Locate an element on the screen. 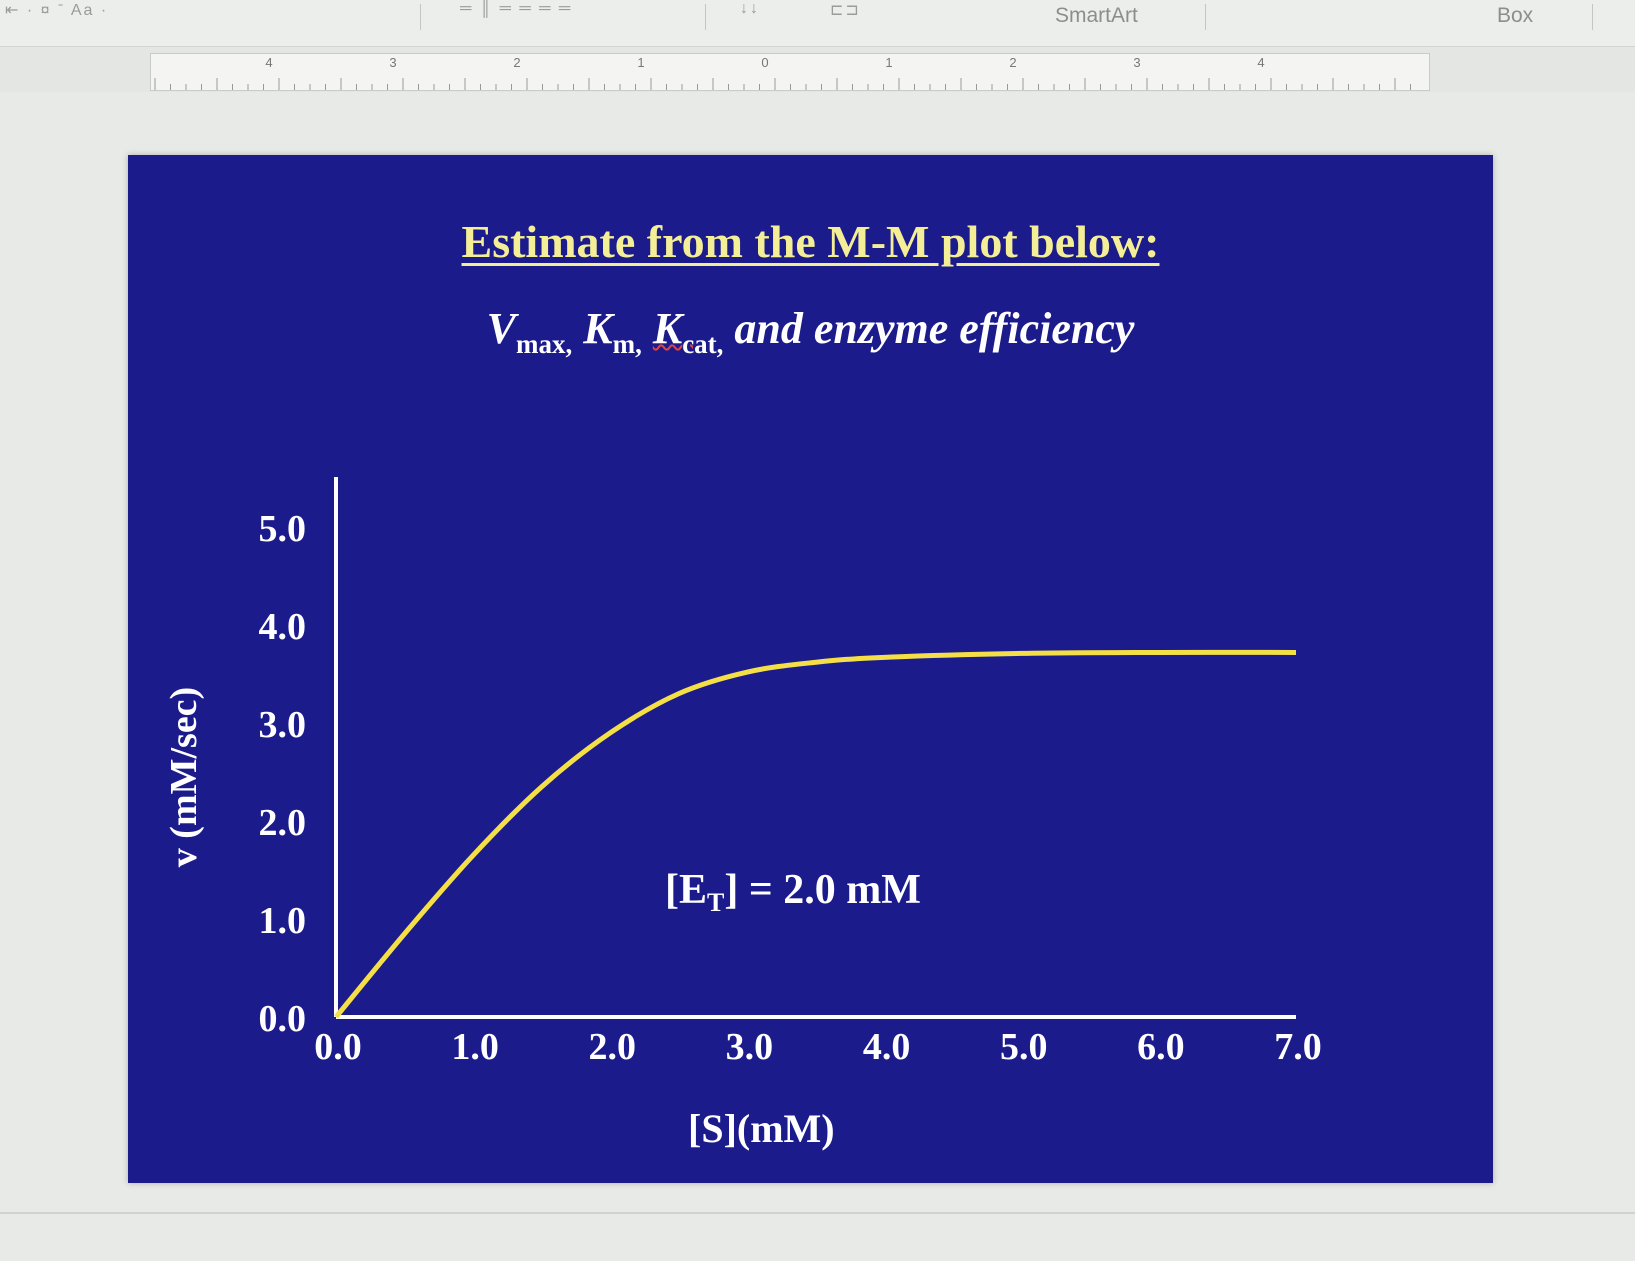  km-symbol: K is located at coordinates (598, 328).